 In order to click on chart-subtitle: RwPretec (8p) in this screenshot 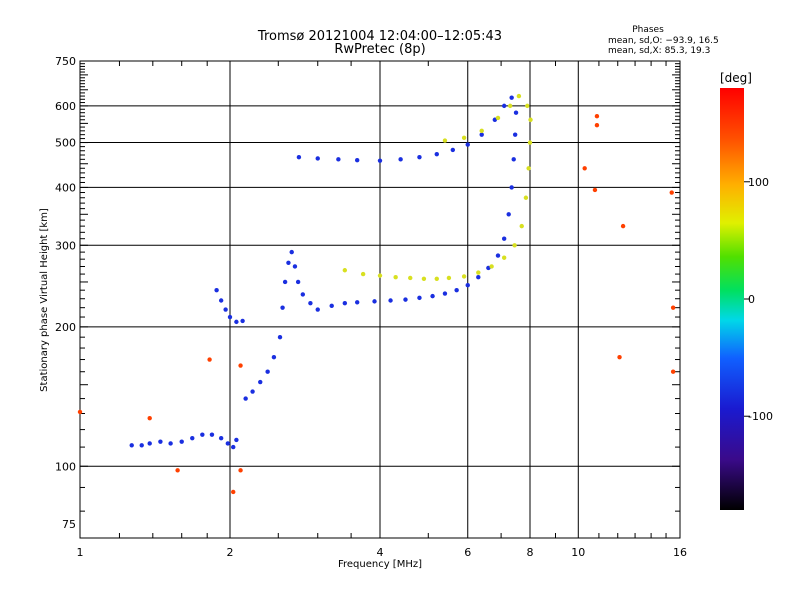, I will do `click(379, 49)`.